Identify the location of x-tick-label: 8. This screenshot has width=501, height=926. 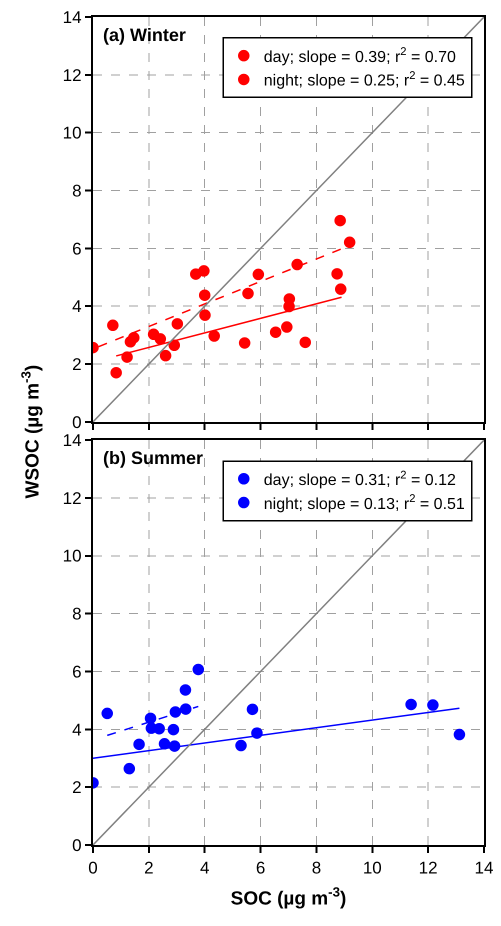
(317, 868).